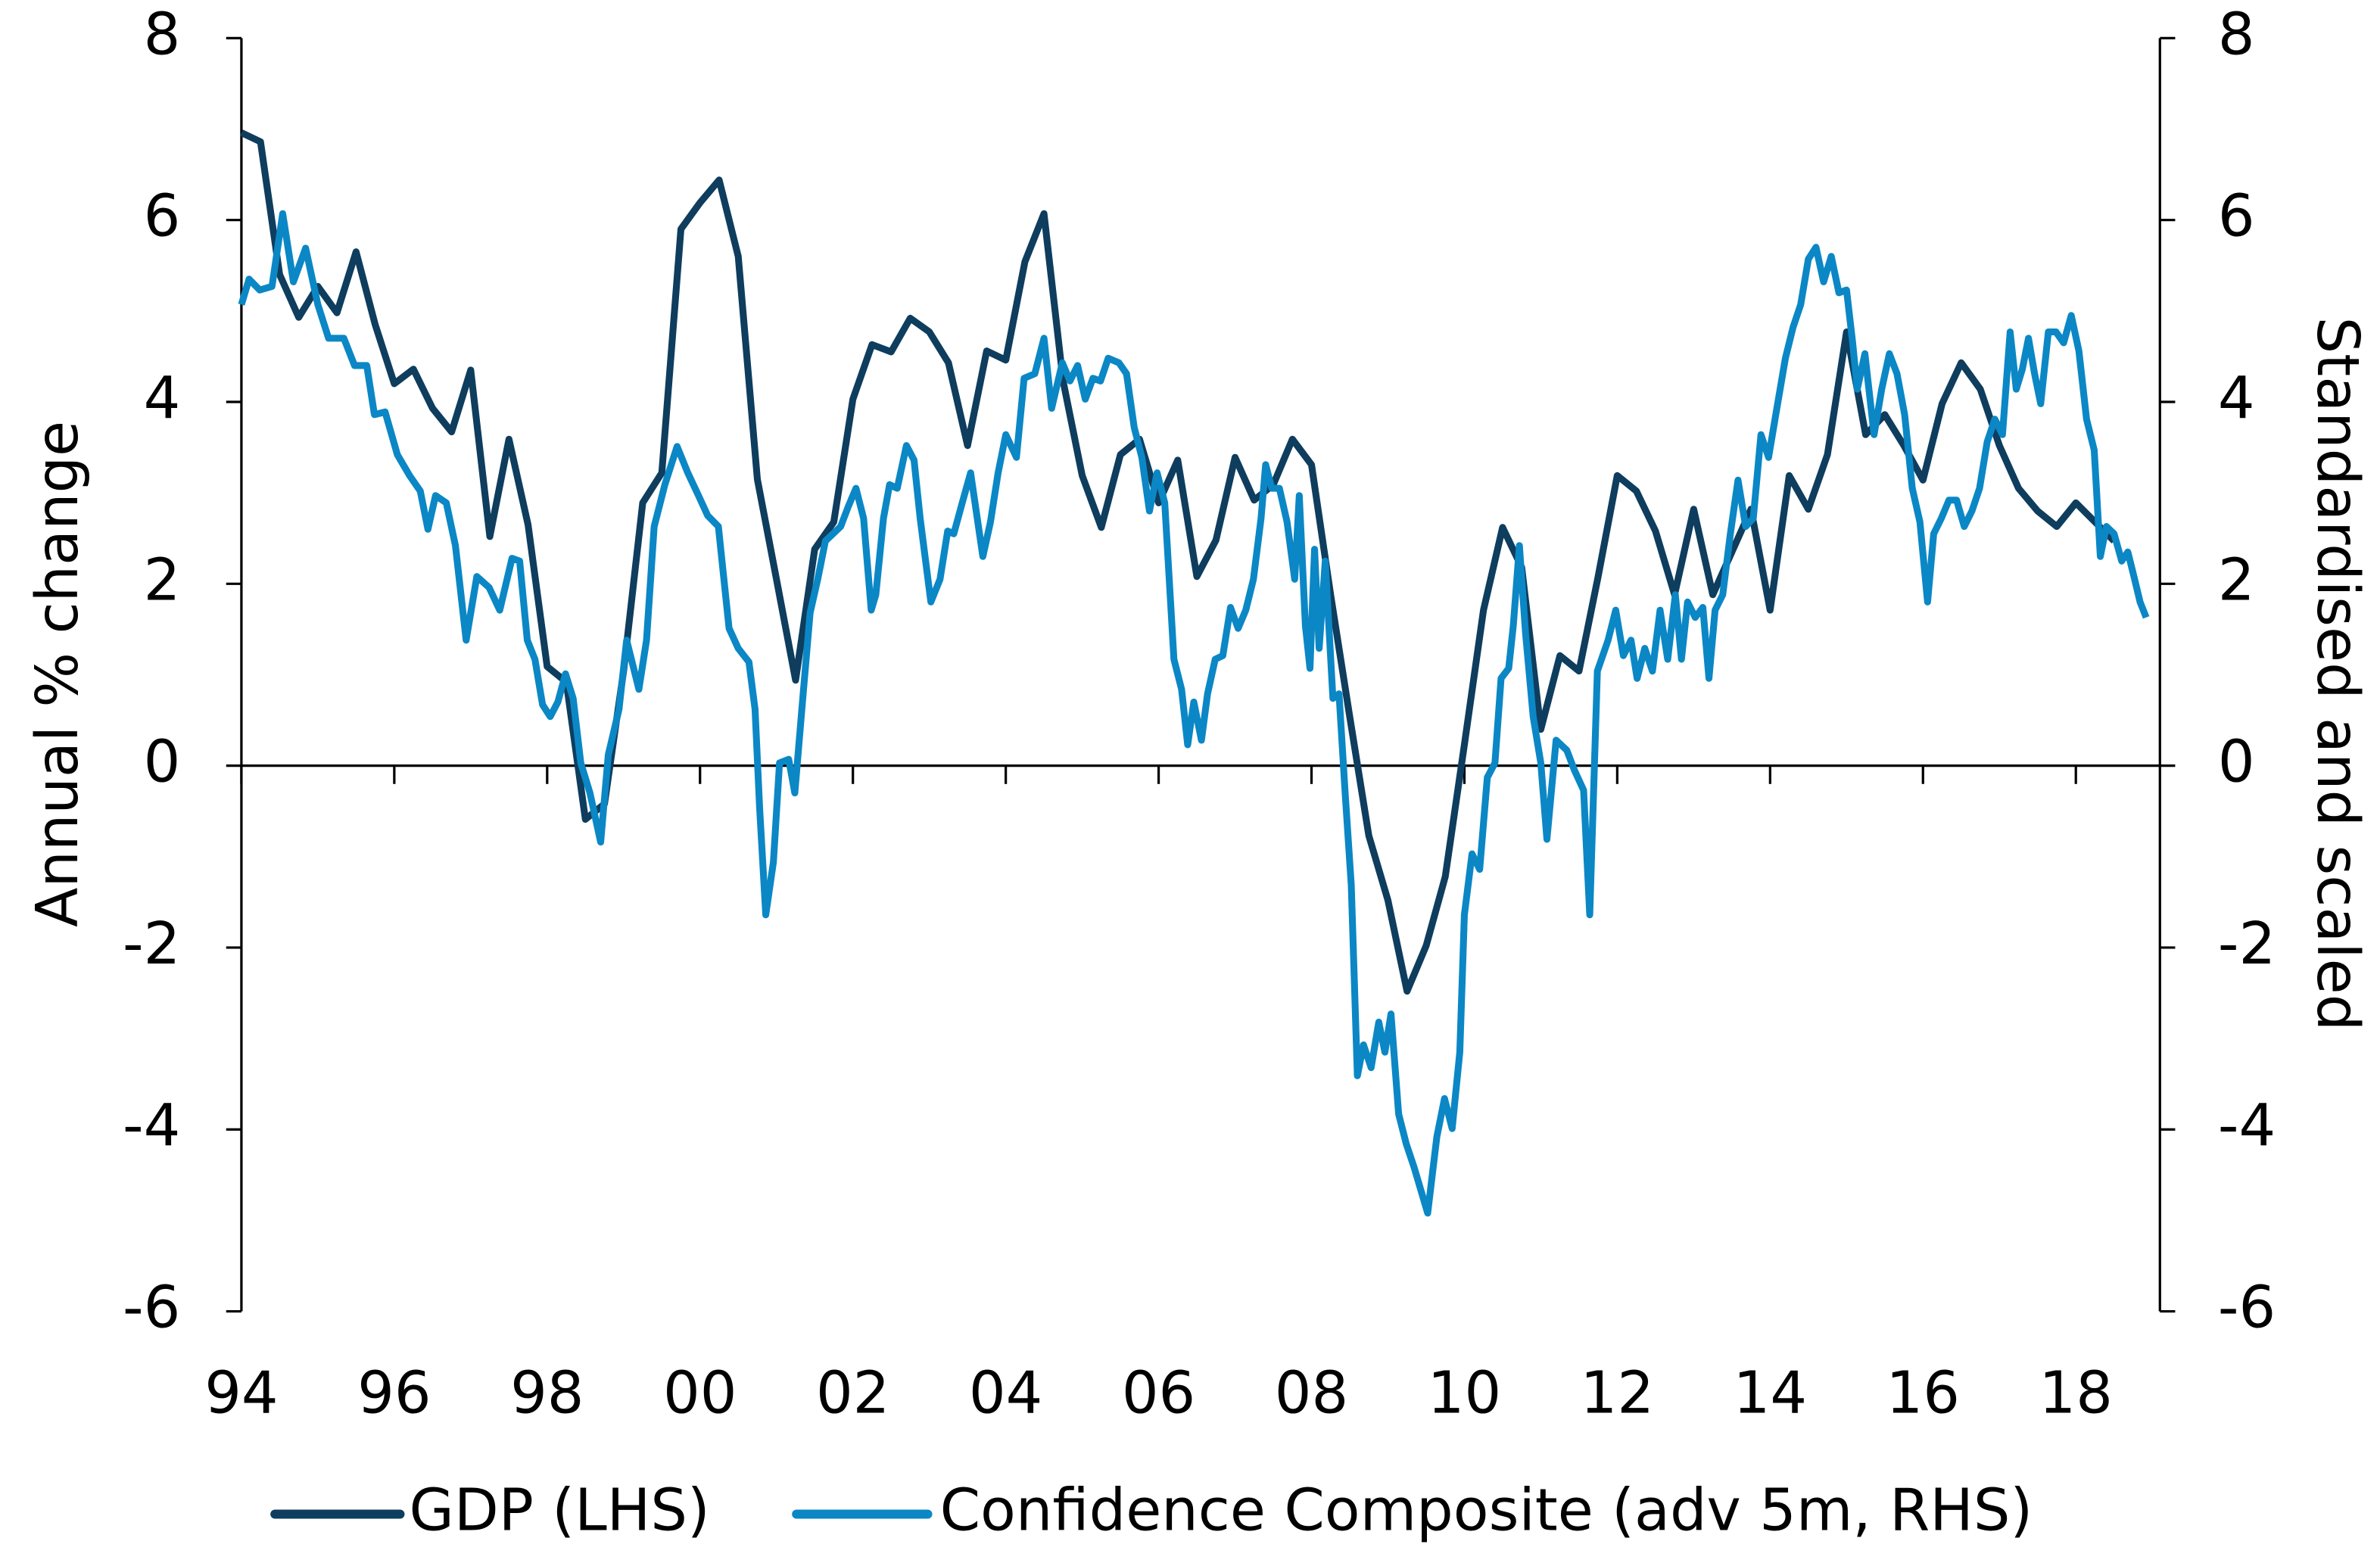 The image size is (2380, 1566). Describe the element at coordinates (2236, 398) in the screenshot. I see `y2-tick-label: 4` at that location.